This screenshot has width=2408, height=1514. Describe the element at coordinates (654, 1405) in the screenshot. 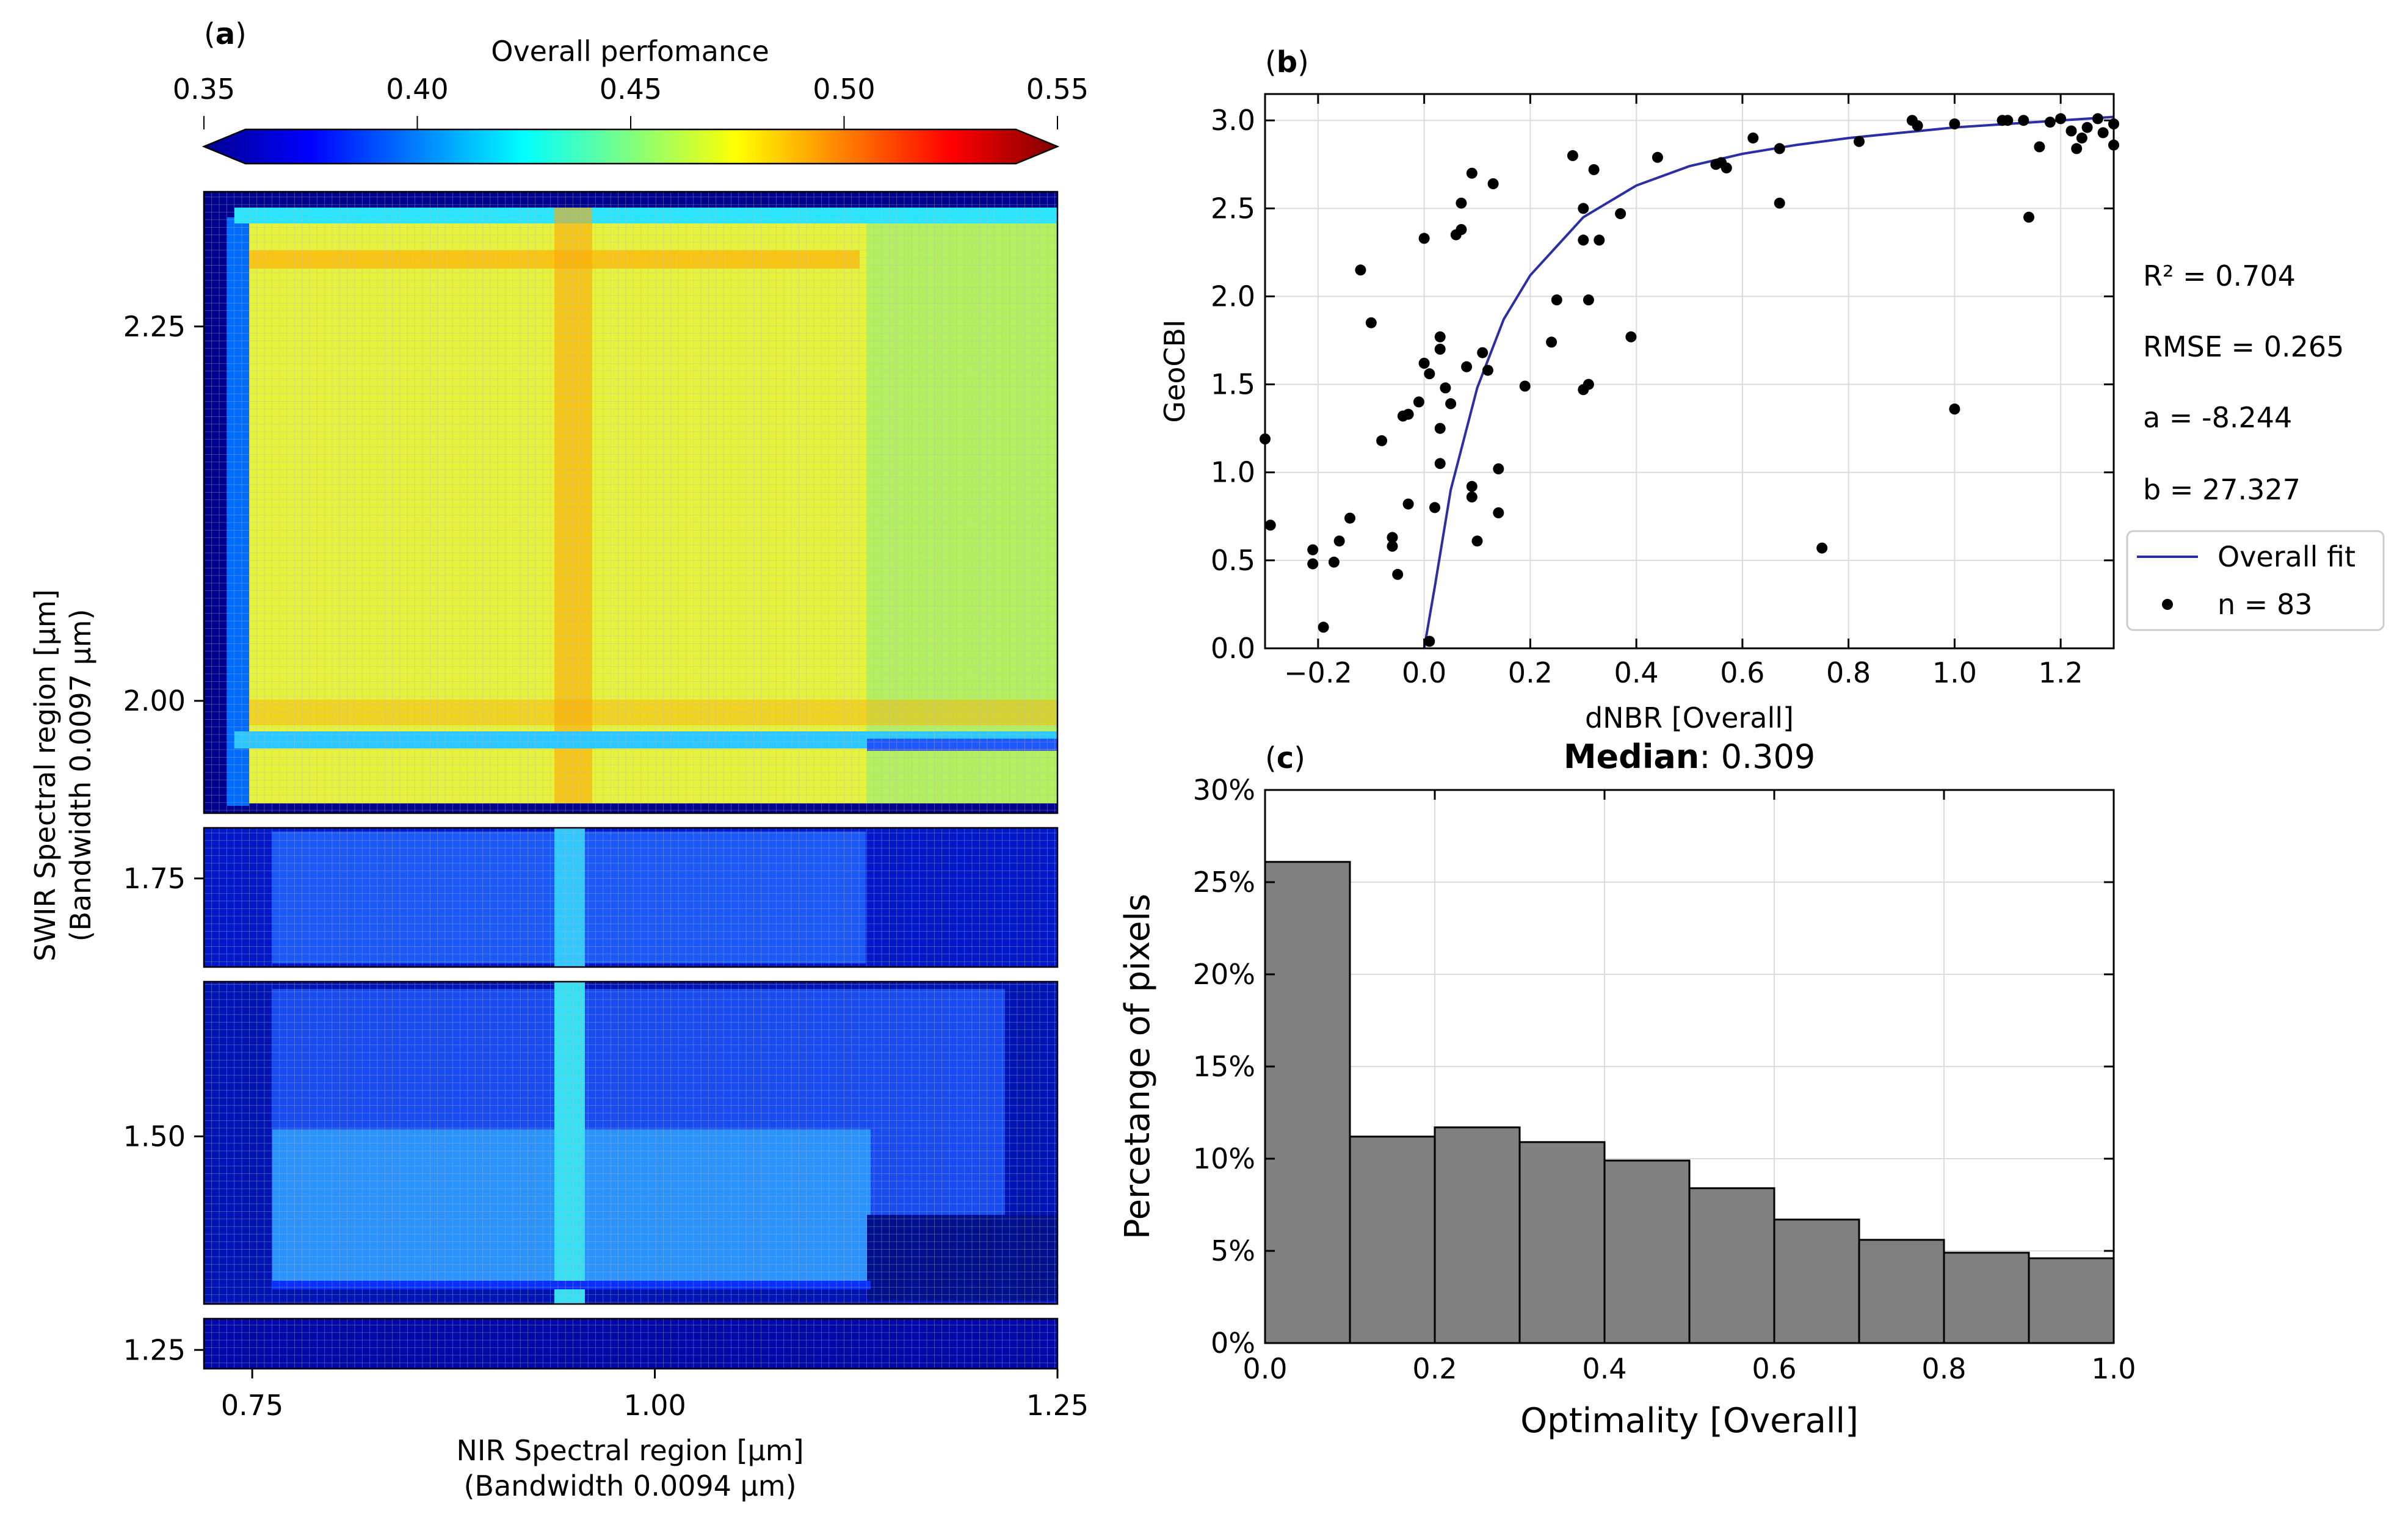

I see `heatmap-xtick-label: 1.00` at that location.